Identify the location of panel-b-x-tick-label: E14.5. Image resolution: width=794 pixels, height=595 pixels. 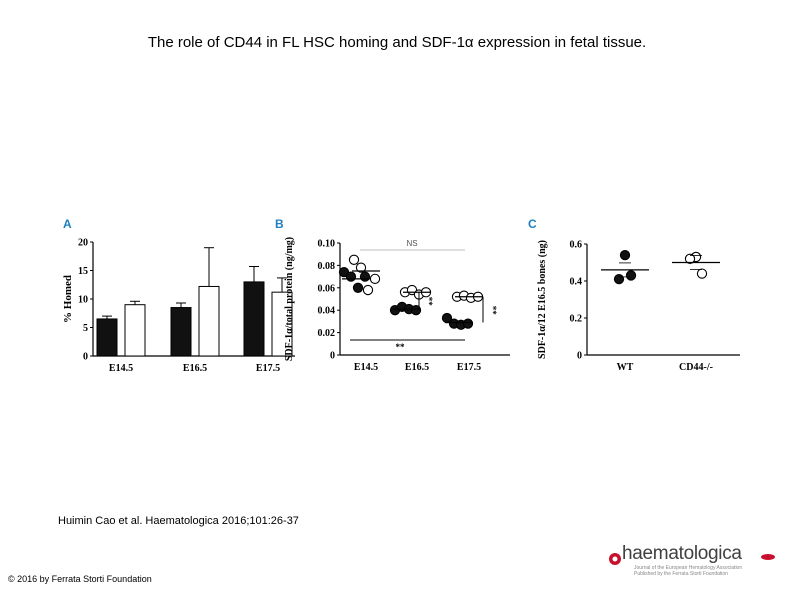
(366, 367).